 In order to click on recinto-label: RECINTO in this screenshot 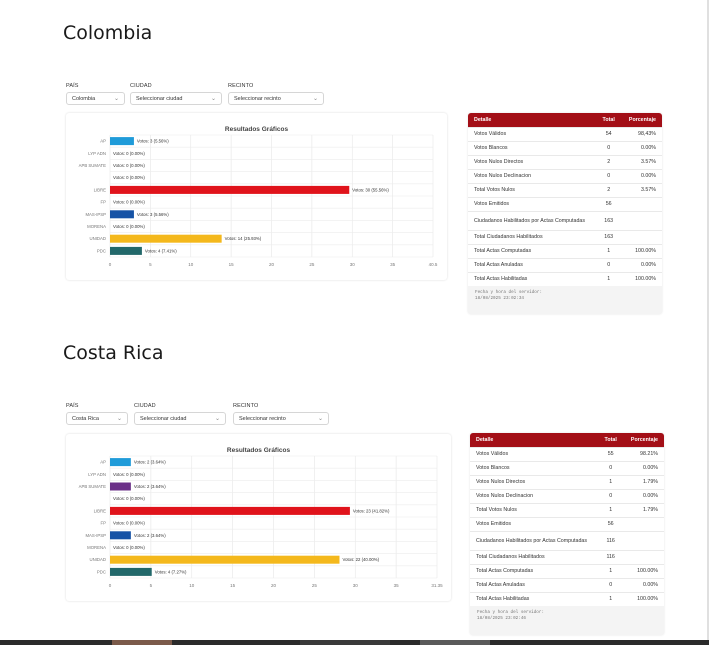, I will do `click(246, 406)`.